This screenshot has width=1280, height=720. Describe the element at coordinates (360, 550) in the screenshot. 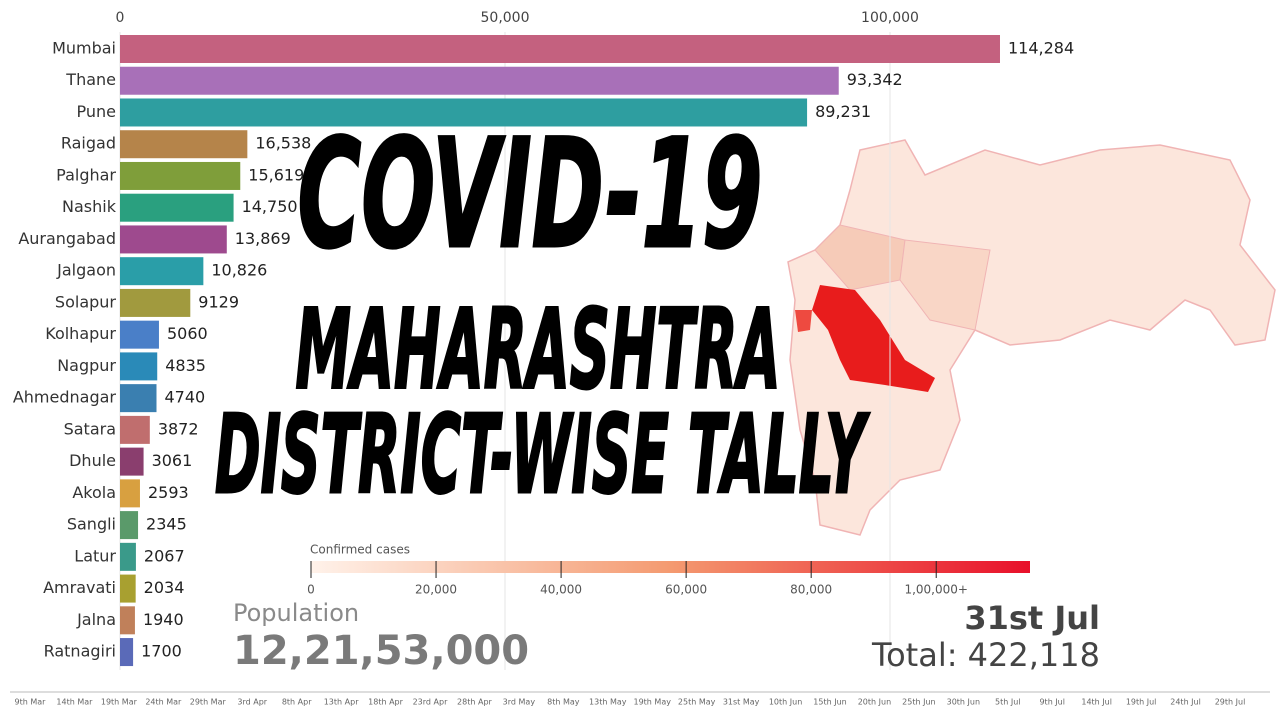

I see `legend-title: Confirmed cases` at that location.